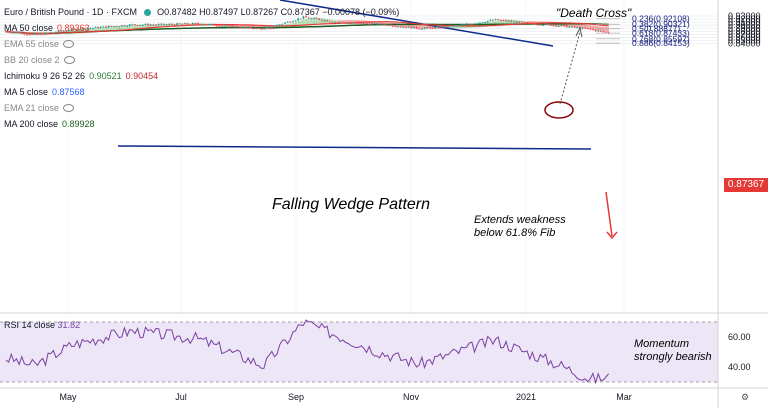 The height and width of the screenshot is (408, 768). What do you see at coordinates (201, 108) in the screenshot?
I see `legend-ema21: EMA 21 close` at bounding box center [201, 108].